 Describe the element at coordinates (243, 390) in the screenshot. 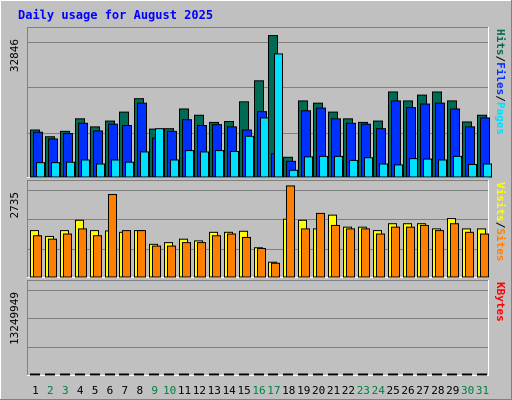

I see `x-tick-label-15: 15` at that location.